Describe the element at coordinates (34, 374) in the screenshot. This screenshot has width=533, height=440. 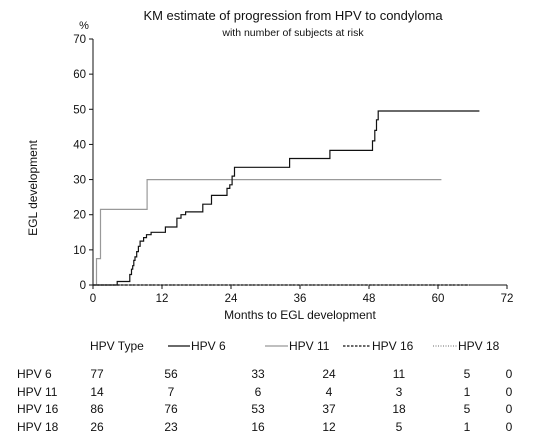
I see `risk-row-label: HPV 6` at that location.